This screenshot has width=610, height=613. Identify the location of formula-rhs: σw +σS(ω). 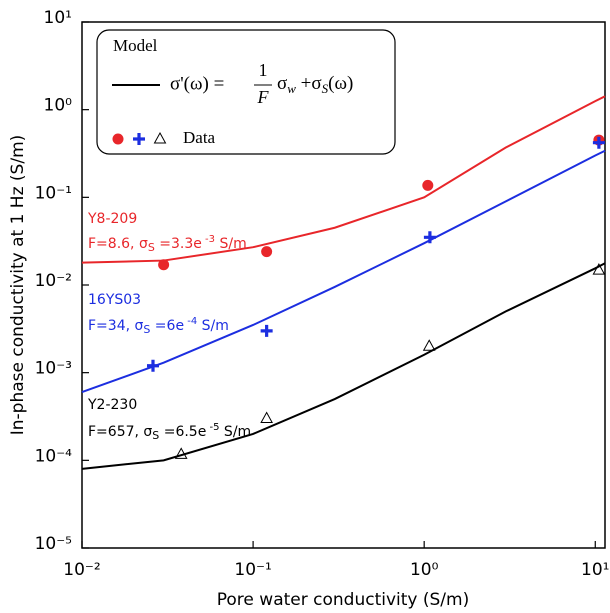
(315, 84).